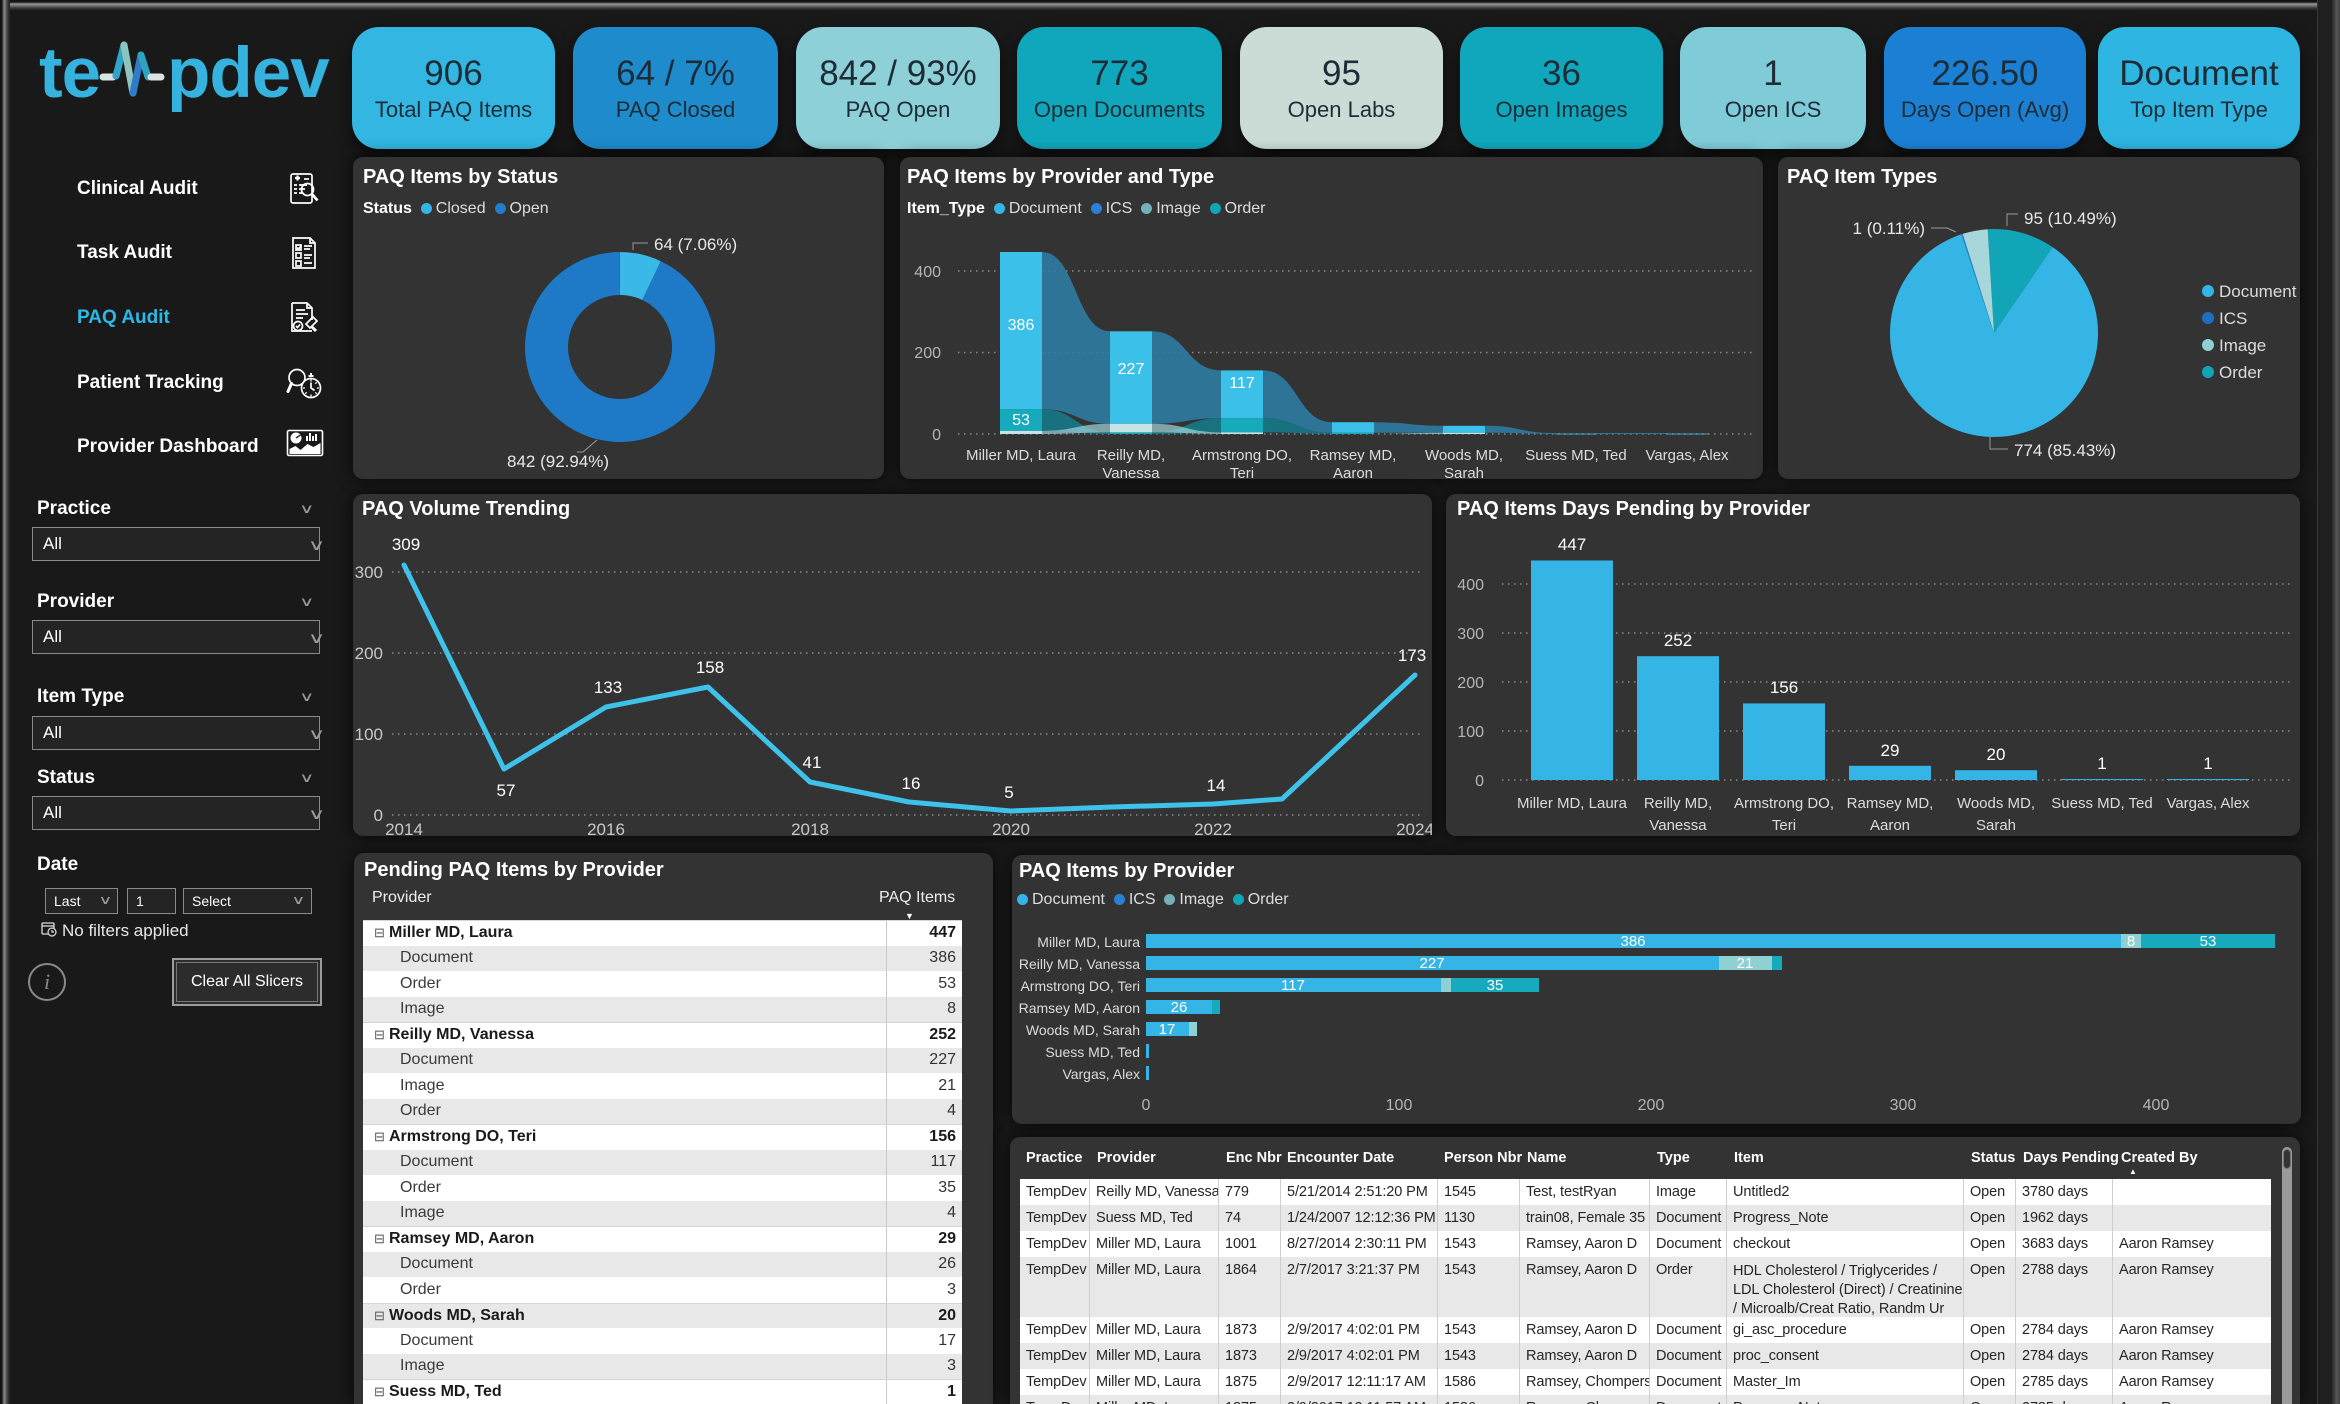  I want to click on svg-text: 2014, so click(404, 828).